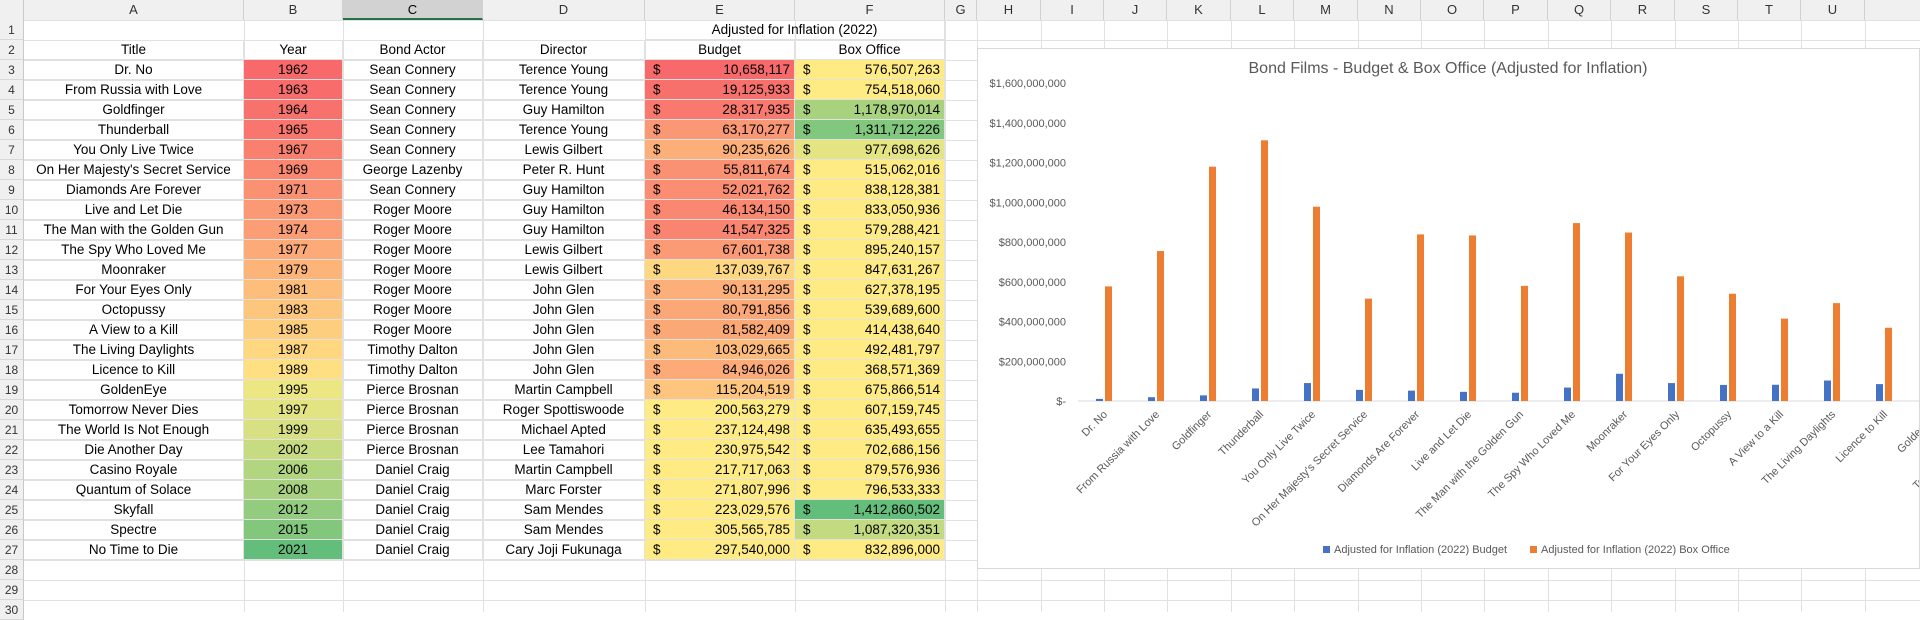 Image resolution: width=1920 pixels, height=620 pixels. I want to click on table-cell-box-office: $579,288,421, so click(870, 230).